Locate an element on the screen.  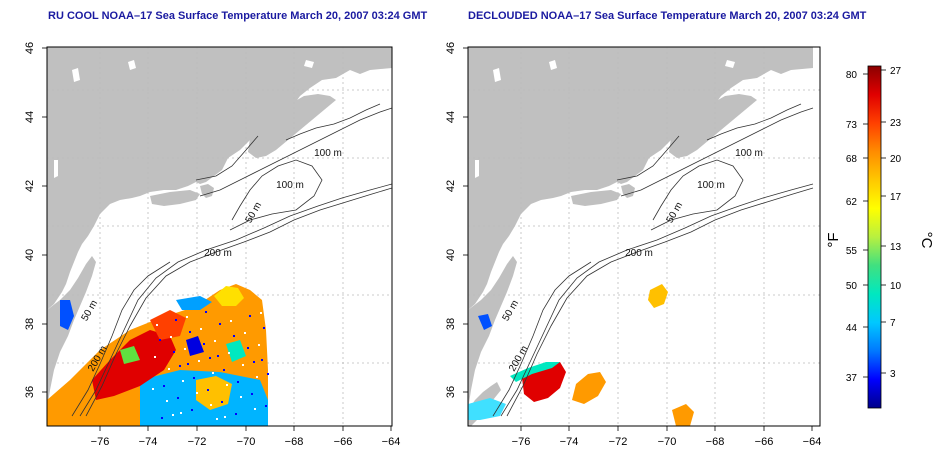
land-cape-cod is located at coordinates (628, 191).